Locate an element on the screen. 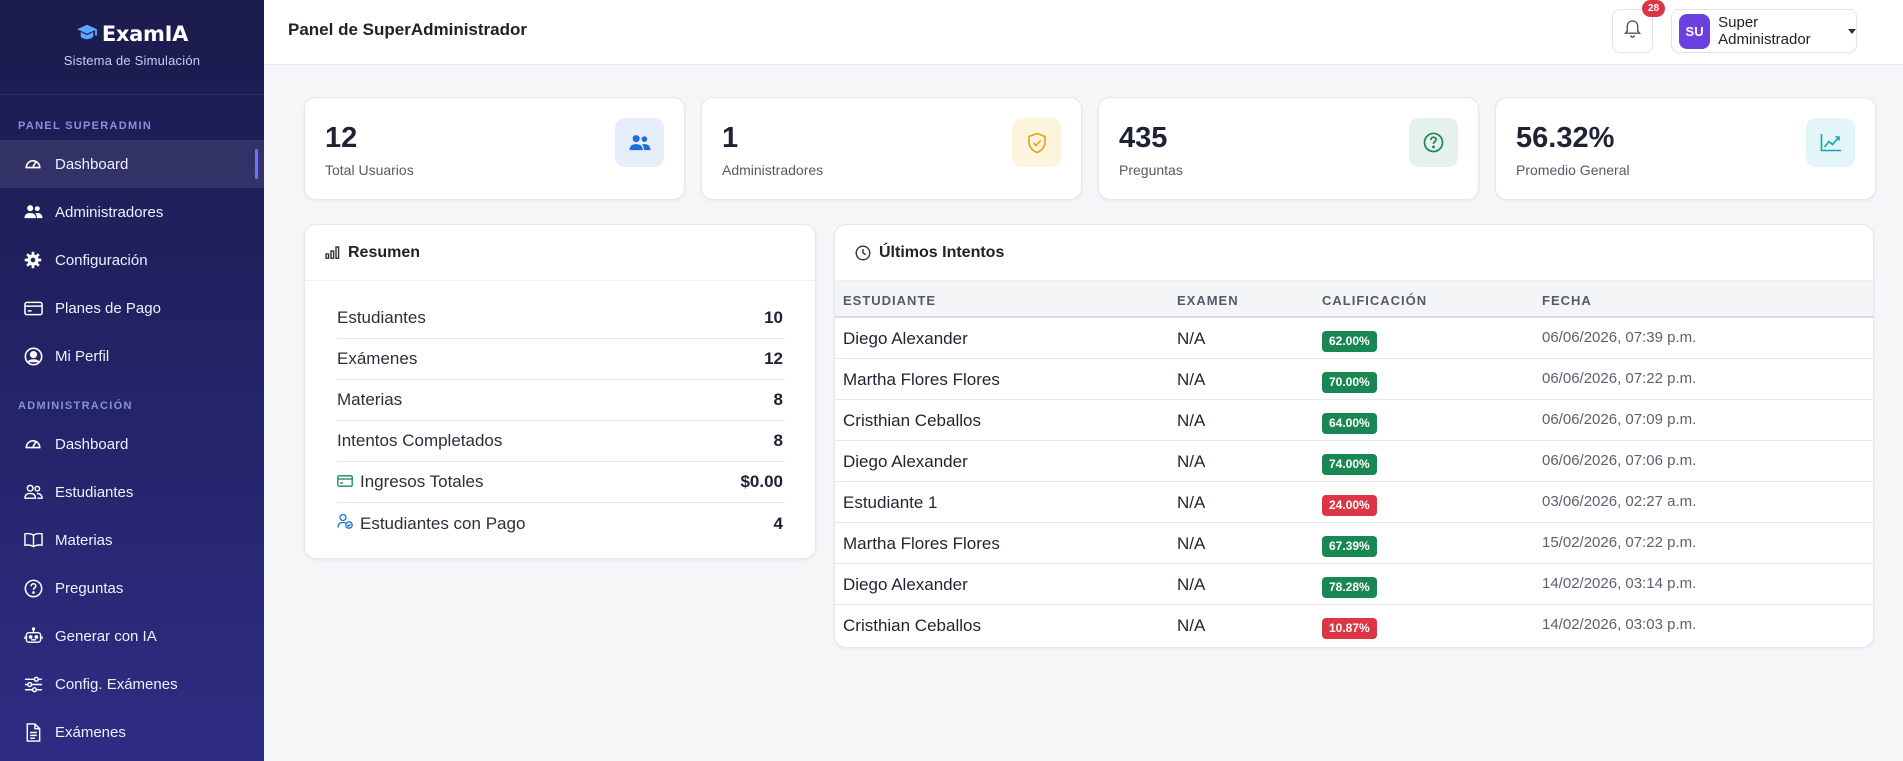  intentos-header: Últimos Intentos is located at coordinates (1354, 253).